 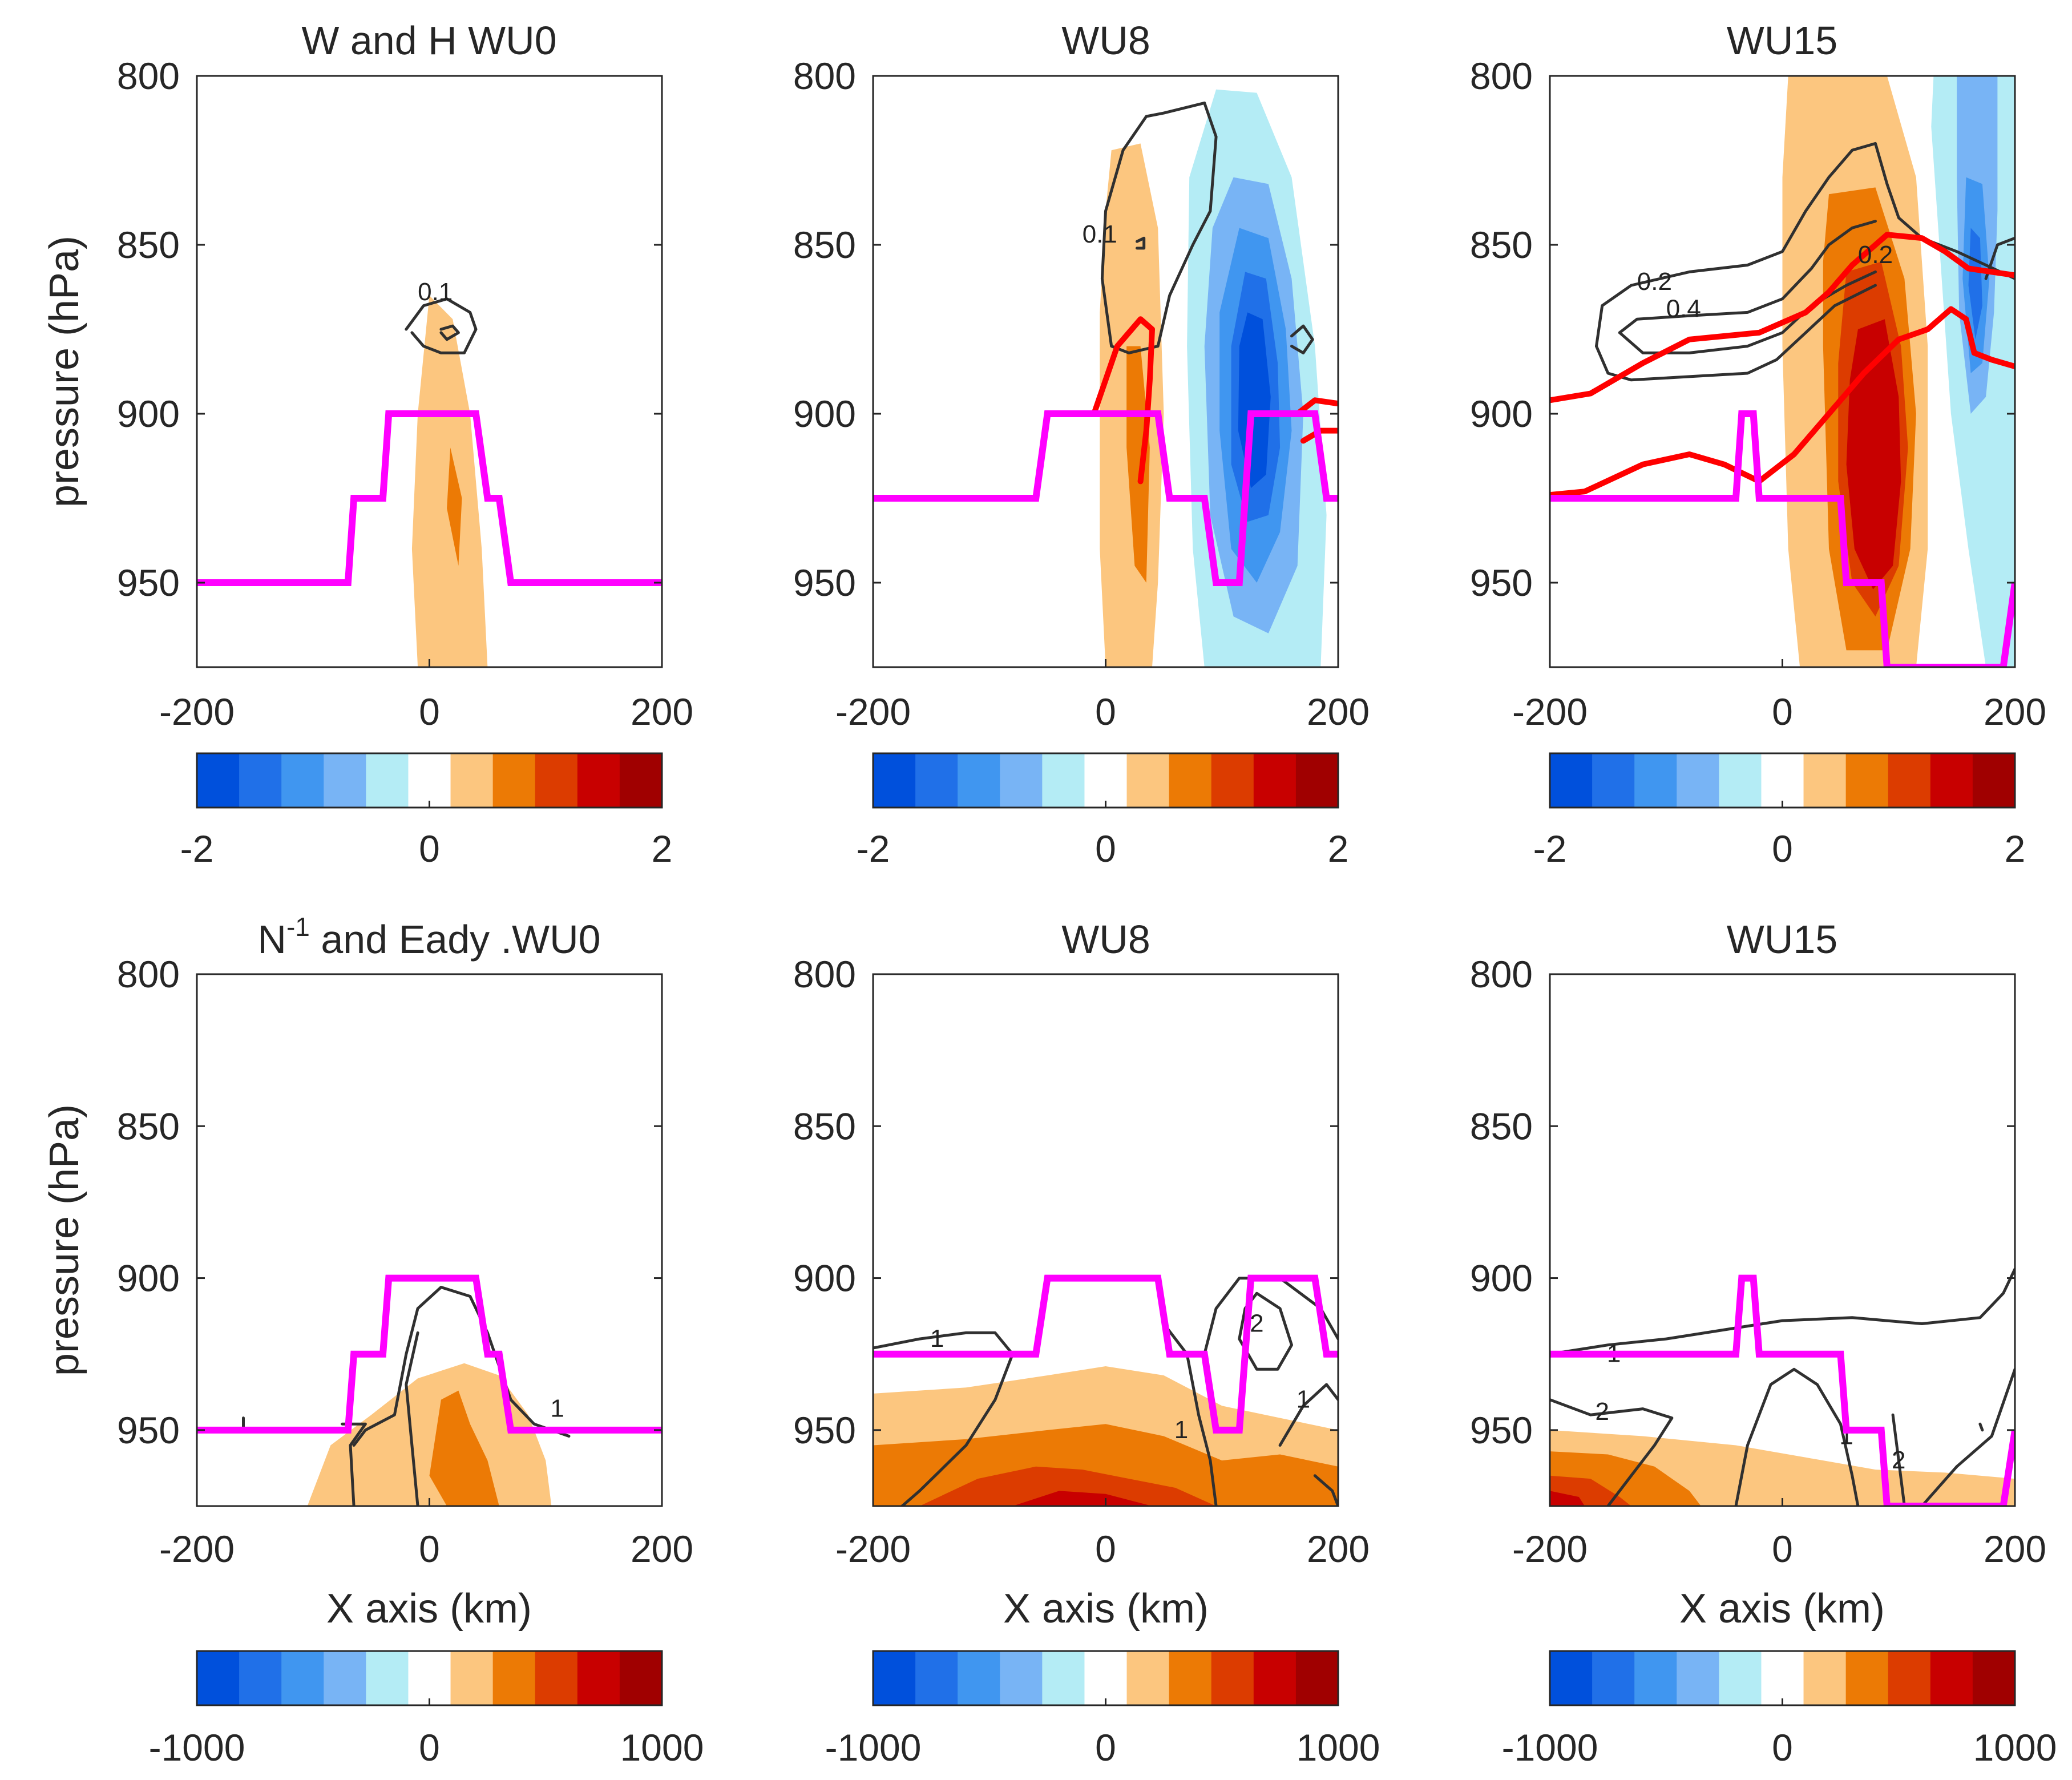 What do you see at coordinates (1655, 282) in the screenshot?
I see `panel-c-black-contour-label-0: 0.2` at bounding box center [1655, 282].